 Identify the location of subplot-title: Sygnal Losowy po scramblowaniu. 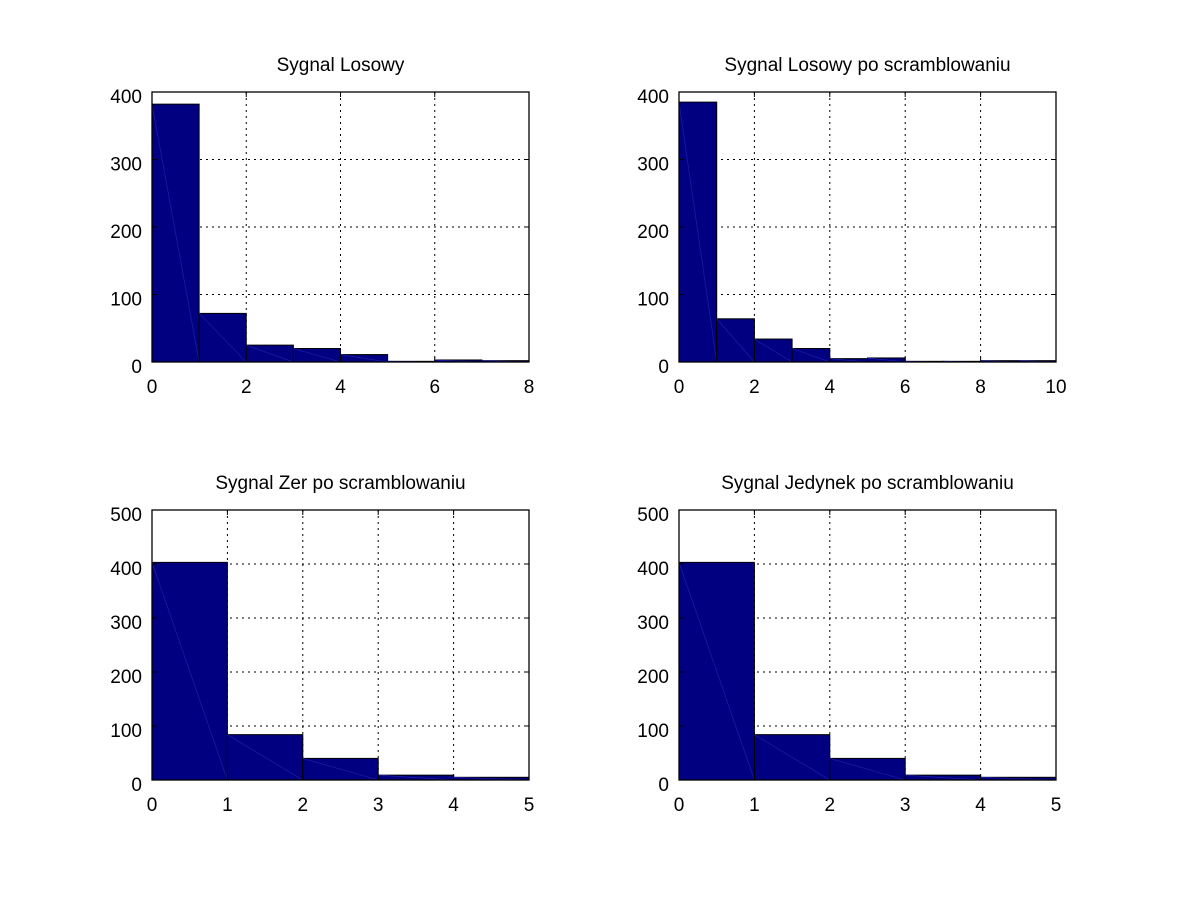
(867, 65).